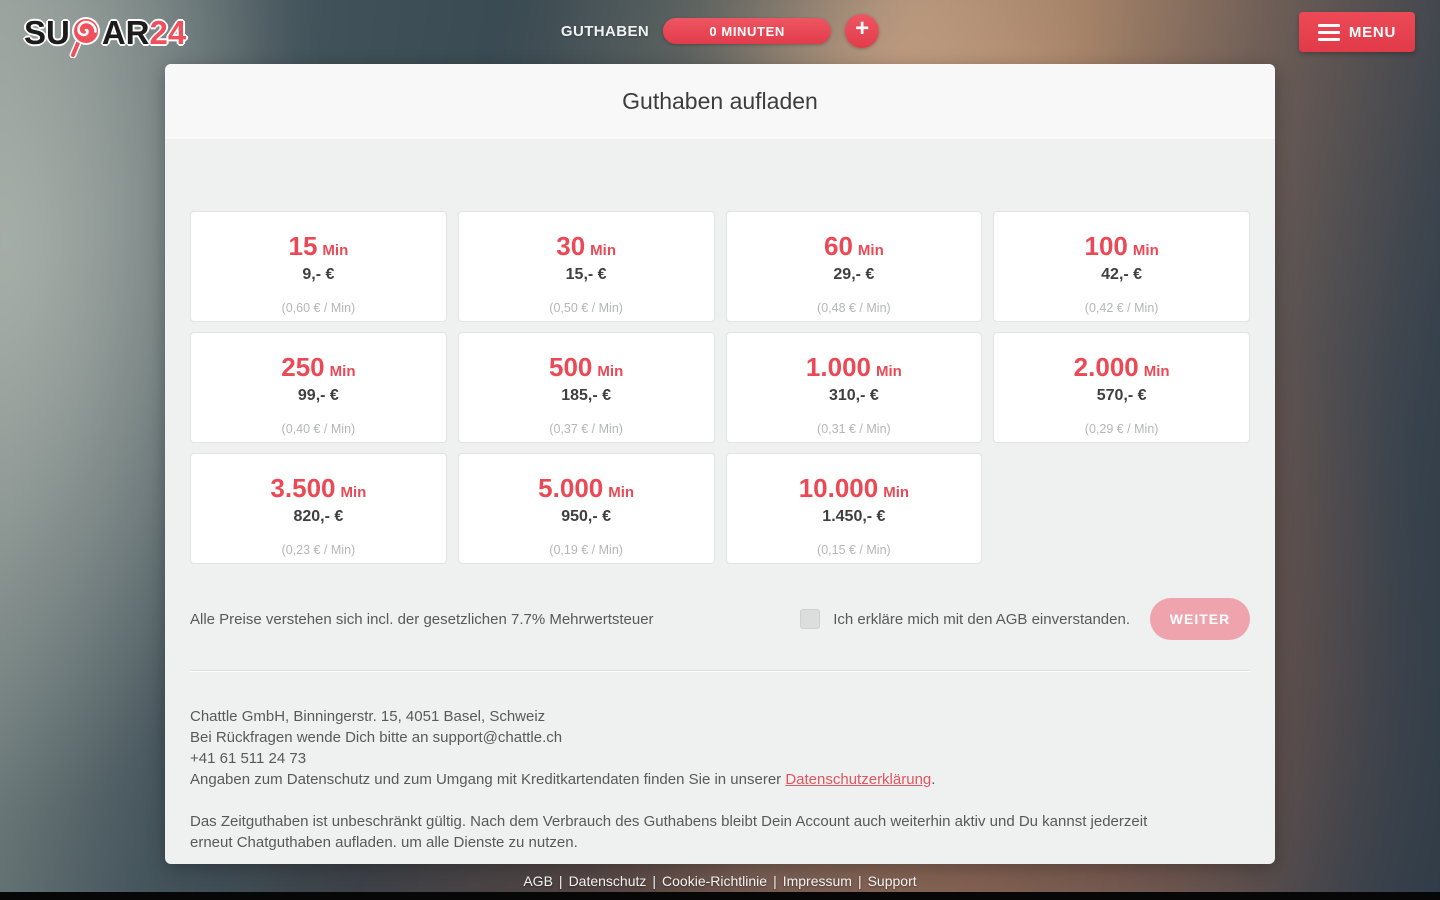 The width and height of the screenshot is (1440, 900). Describe the element at coordinates (1121, 395) in the screenshot. I see `package-price: 570,- €` at that location.